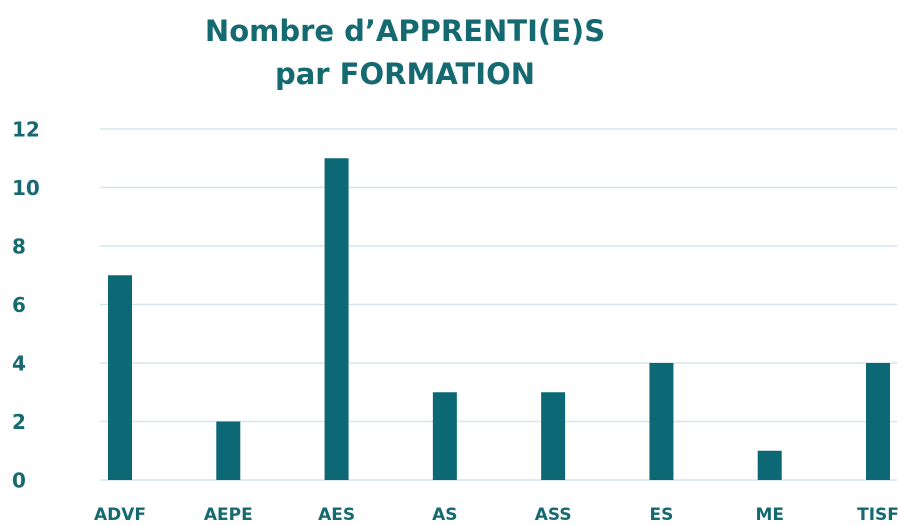 The width and height of the screenshot is (899, 525). What do you see at coordinates (661, 515) in the screenshot?
I see `x-tick-label: ES` at bounding box center [661, 515].